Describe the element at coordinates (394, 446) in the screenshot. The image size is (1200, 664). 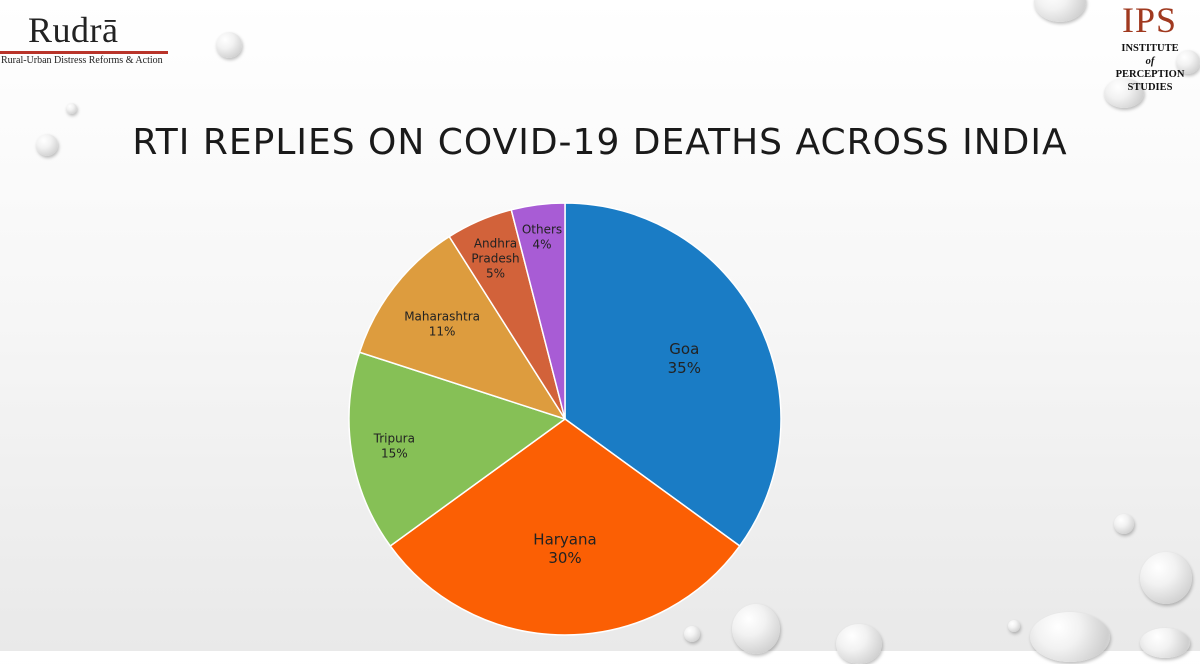
I see `pie-label-tripura: Tripura 15%` at that location.